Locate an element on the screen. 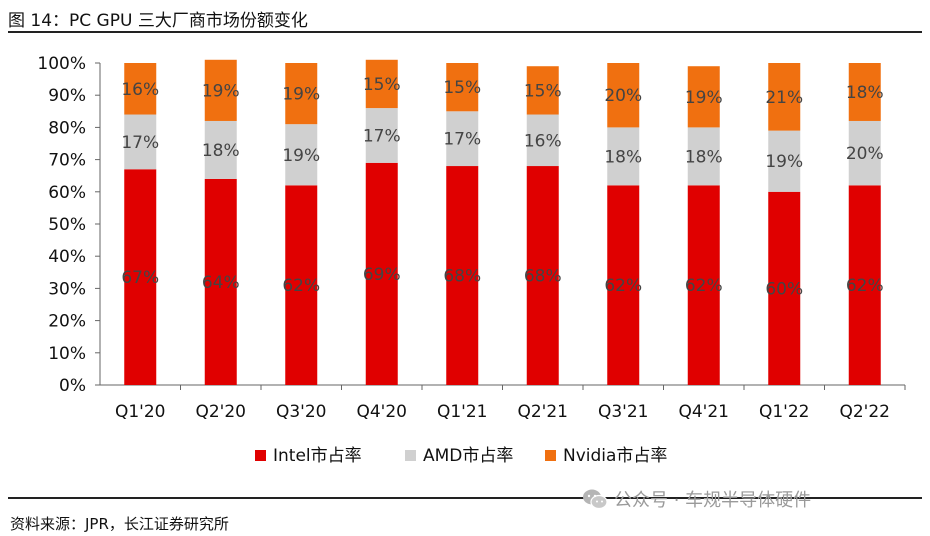 This screenshot has height=536, width=930. figure-title: 图 14：PC GPU 三大厂商市场份额变化 is located at coordinates (158, 21).